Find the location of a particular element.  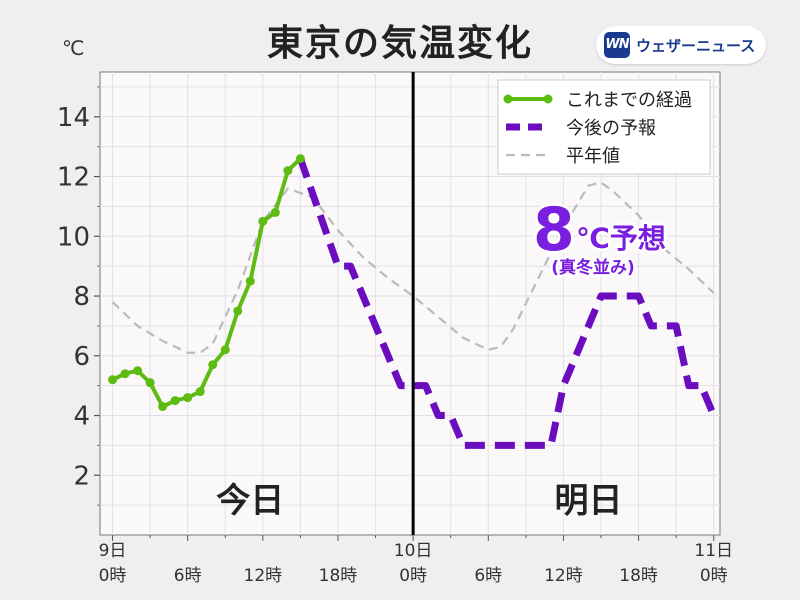

annotation-value: 8 is located at coordinates (554, 230).